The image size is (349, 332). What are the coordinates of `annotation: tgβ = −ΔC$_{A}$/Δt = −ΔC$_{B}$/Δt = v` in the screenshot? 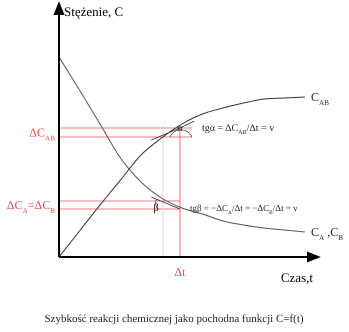 It's located at (244, 209).